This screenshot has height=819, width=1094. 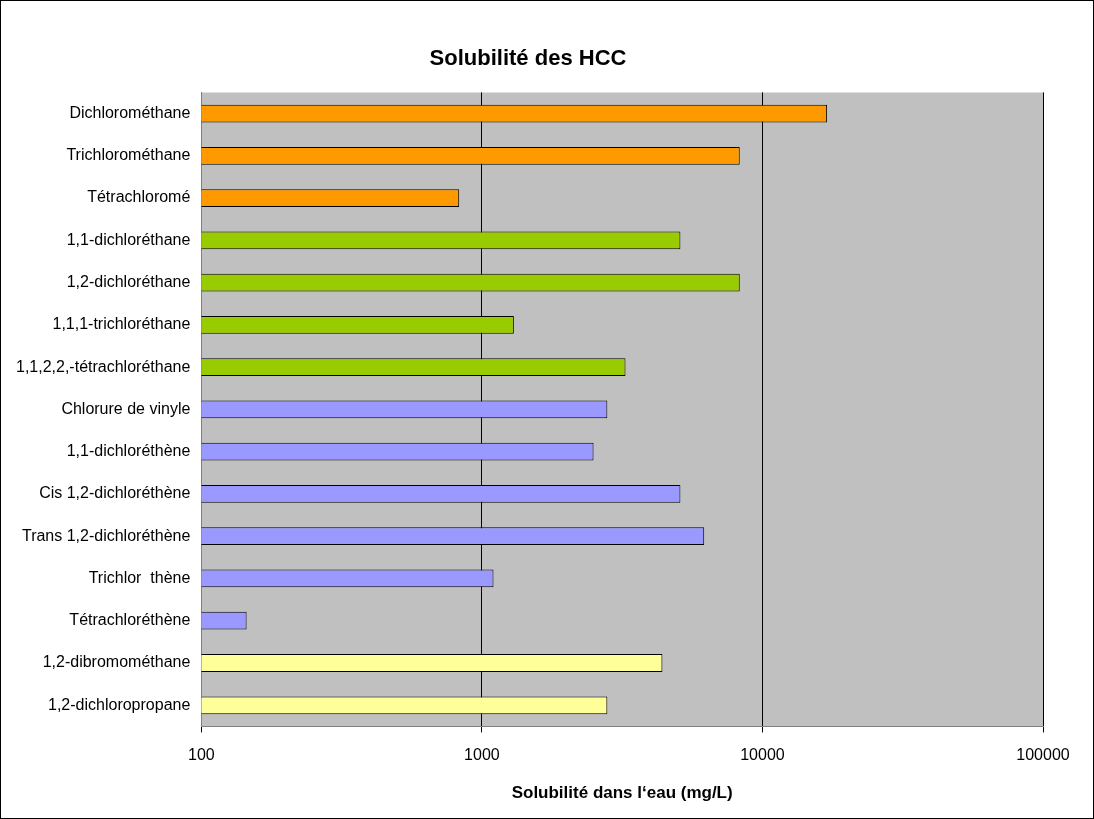 I want to click on y-tick-label: 1,2-dichloropropane, so click(x=119, y=704).